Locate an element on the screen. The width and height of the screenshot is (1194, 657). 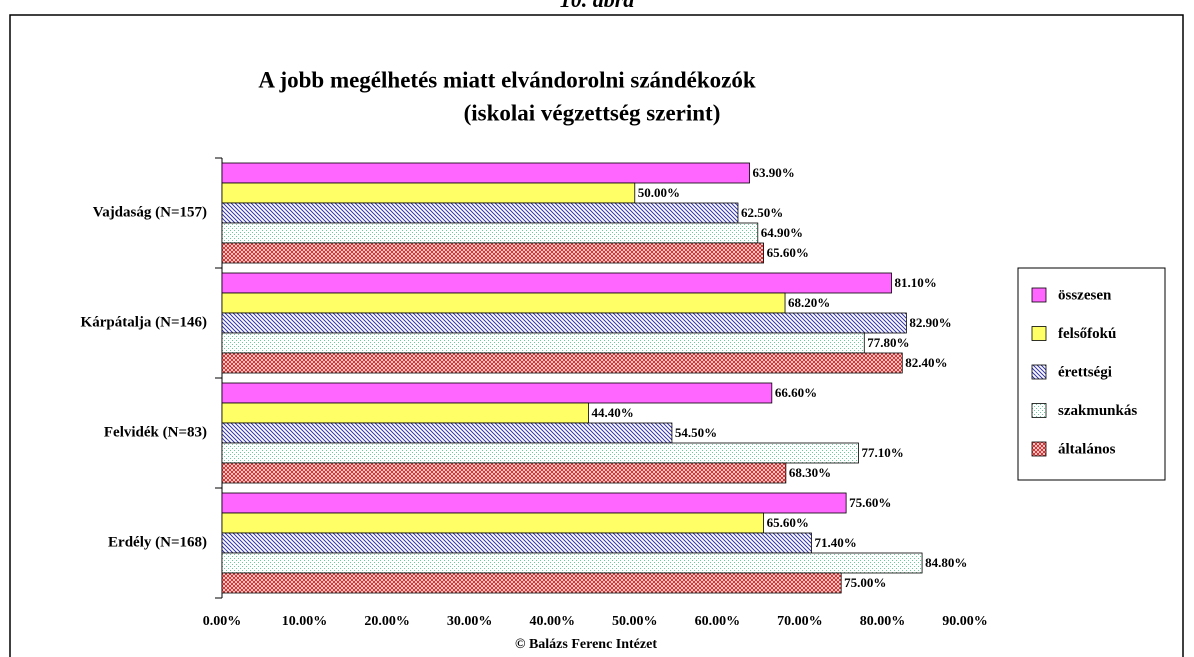
value-label: 84.80% is located at coordinates (946, 562).